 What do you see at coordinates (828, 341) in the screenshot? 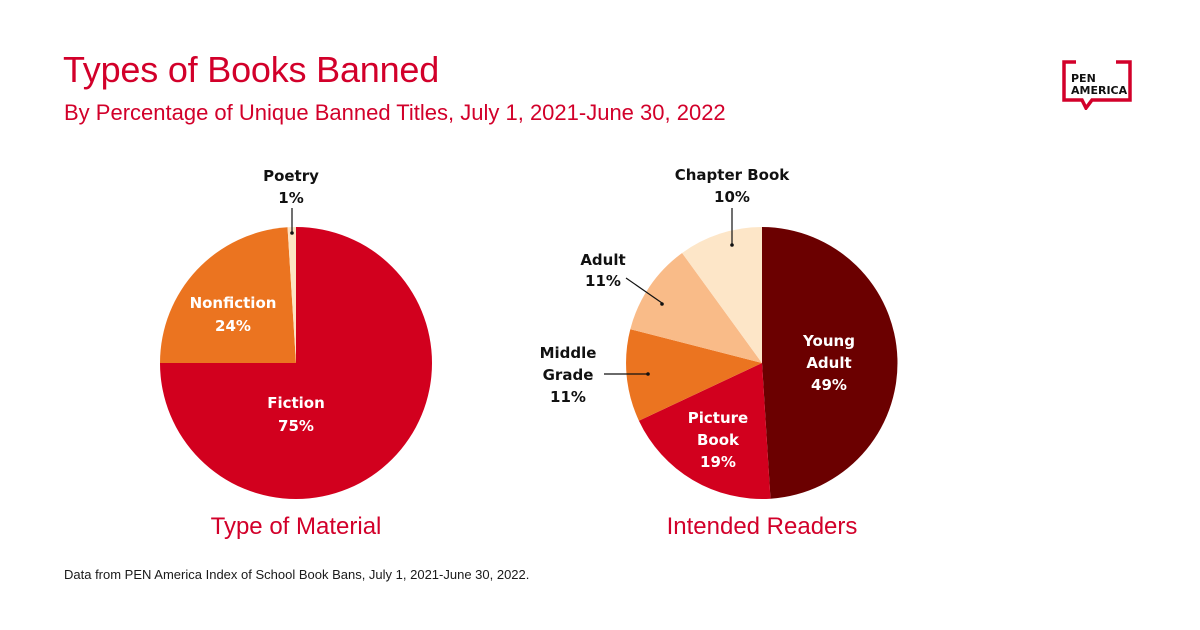
I see `label-young-adult-line1: Young` at bounding box center [828, 341].